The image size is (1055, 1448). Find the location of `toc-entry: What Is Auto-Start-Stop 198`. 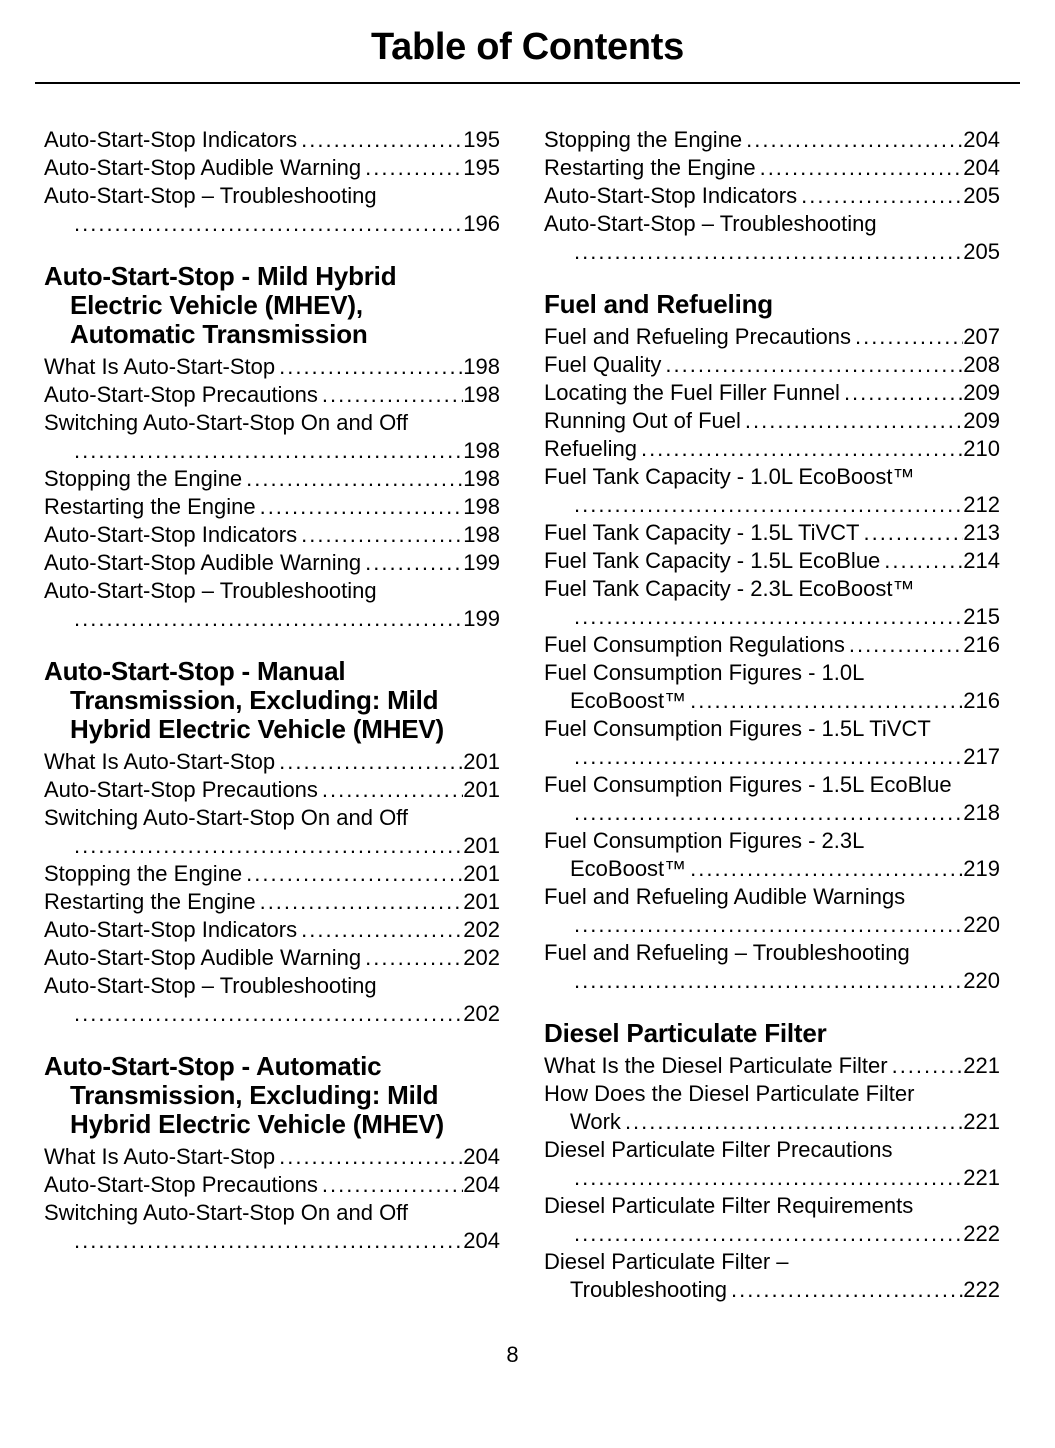

toc-entry: What Is Auto-Start-Stop 198 is located at coordinates (272, 367).